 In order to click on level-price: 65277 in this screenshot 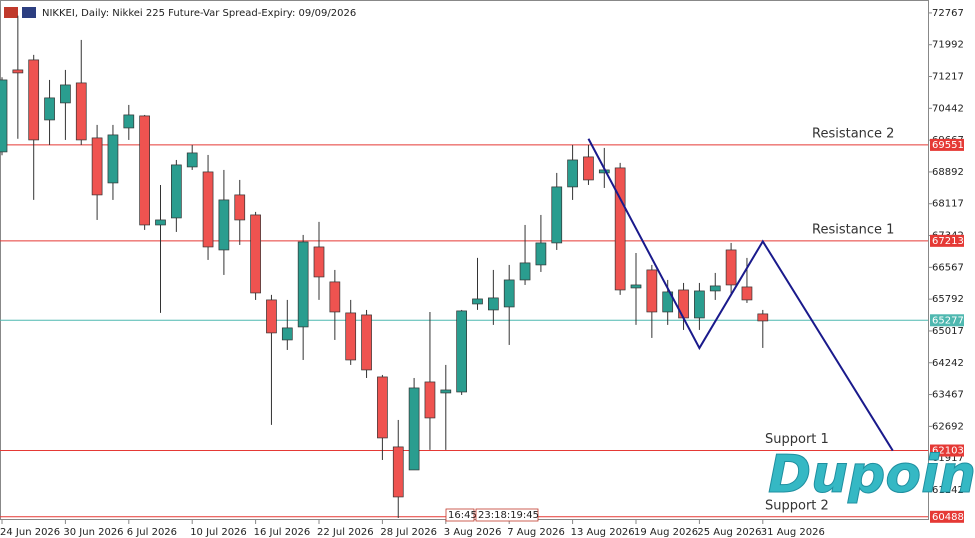, I will do `click(948, 320)`.